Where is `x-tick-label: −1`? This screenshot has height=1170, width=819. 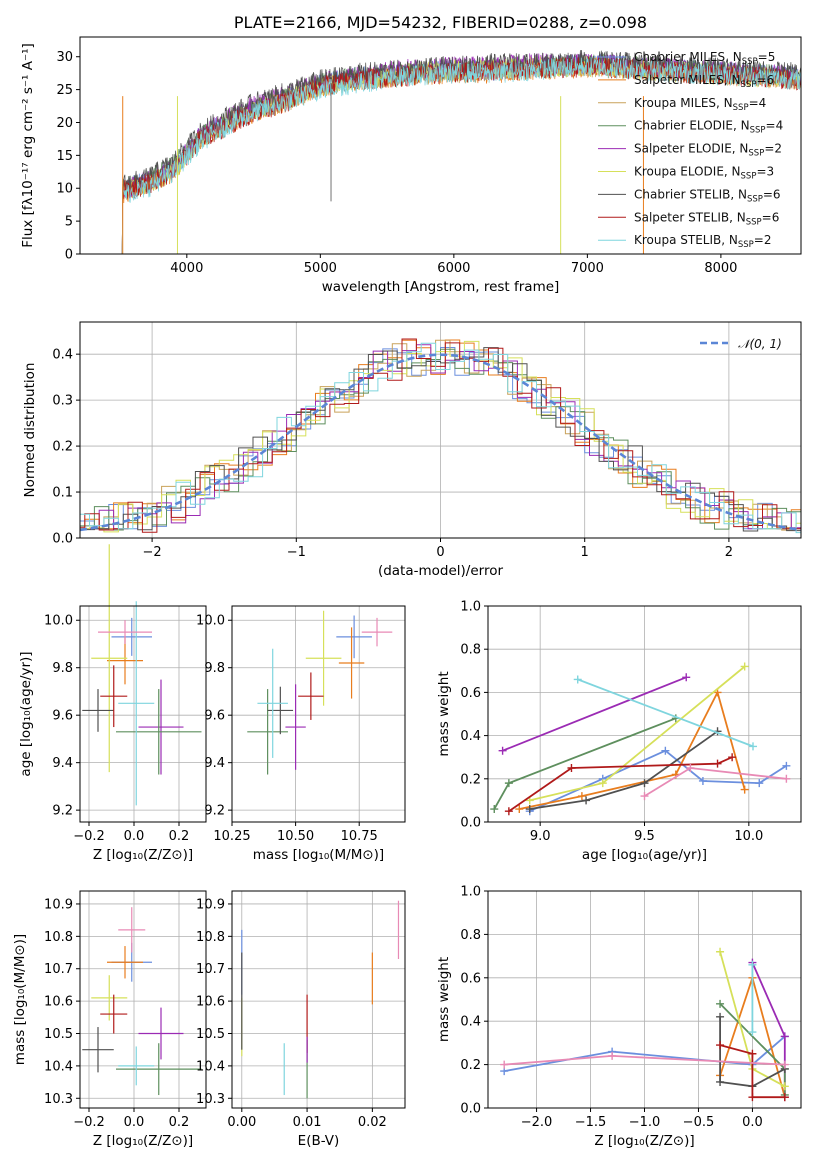
x-tick-label: −1 is located at coordinates (296, 552).